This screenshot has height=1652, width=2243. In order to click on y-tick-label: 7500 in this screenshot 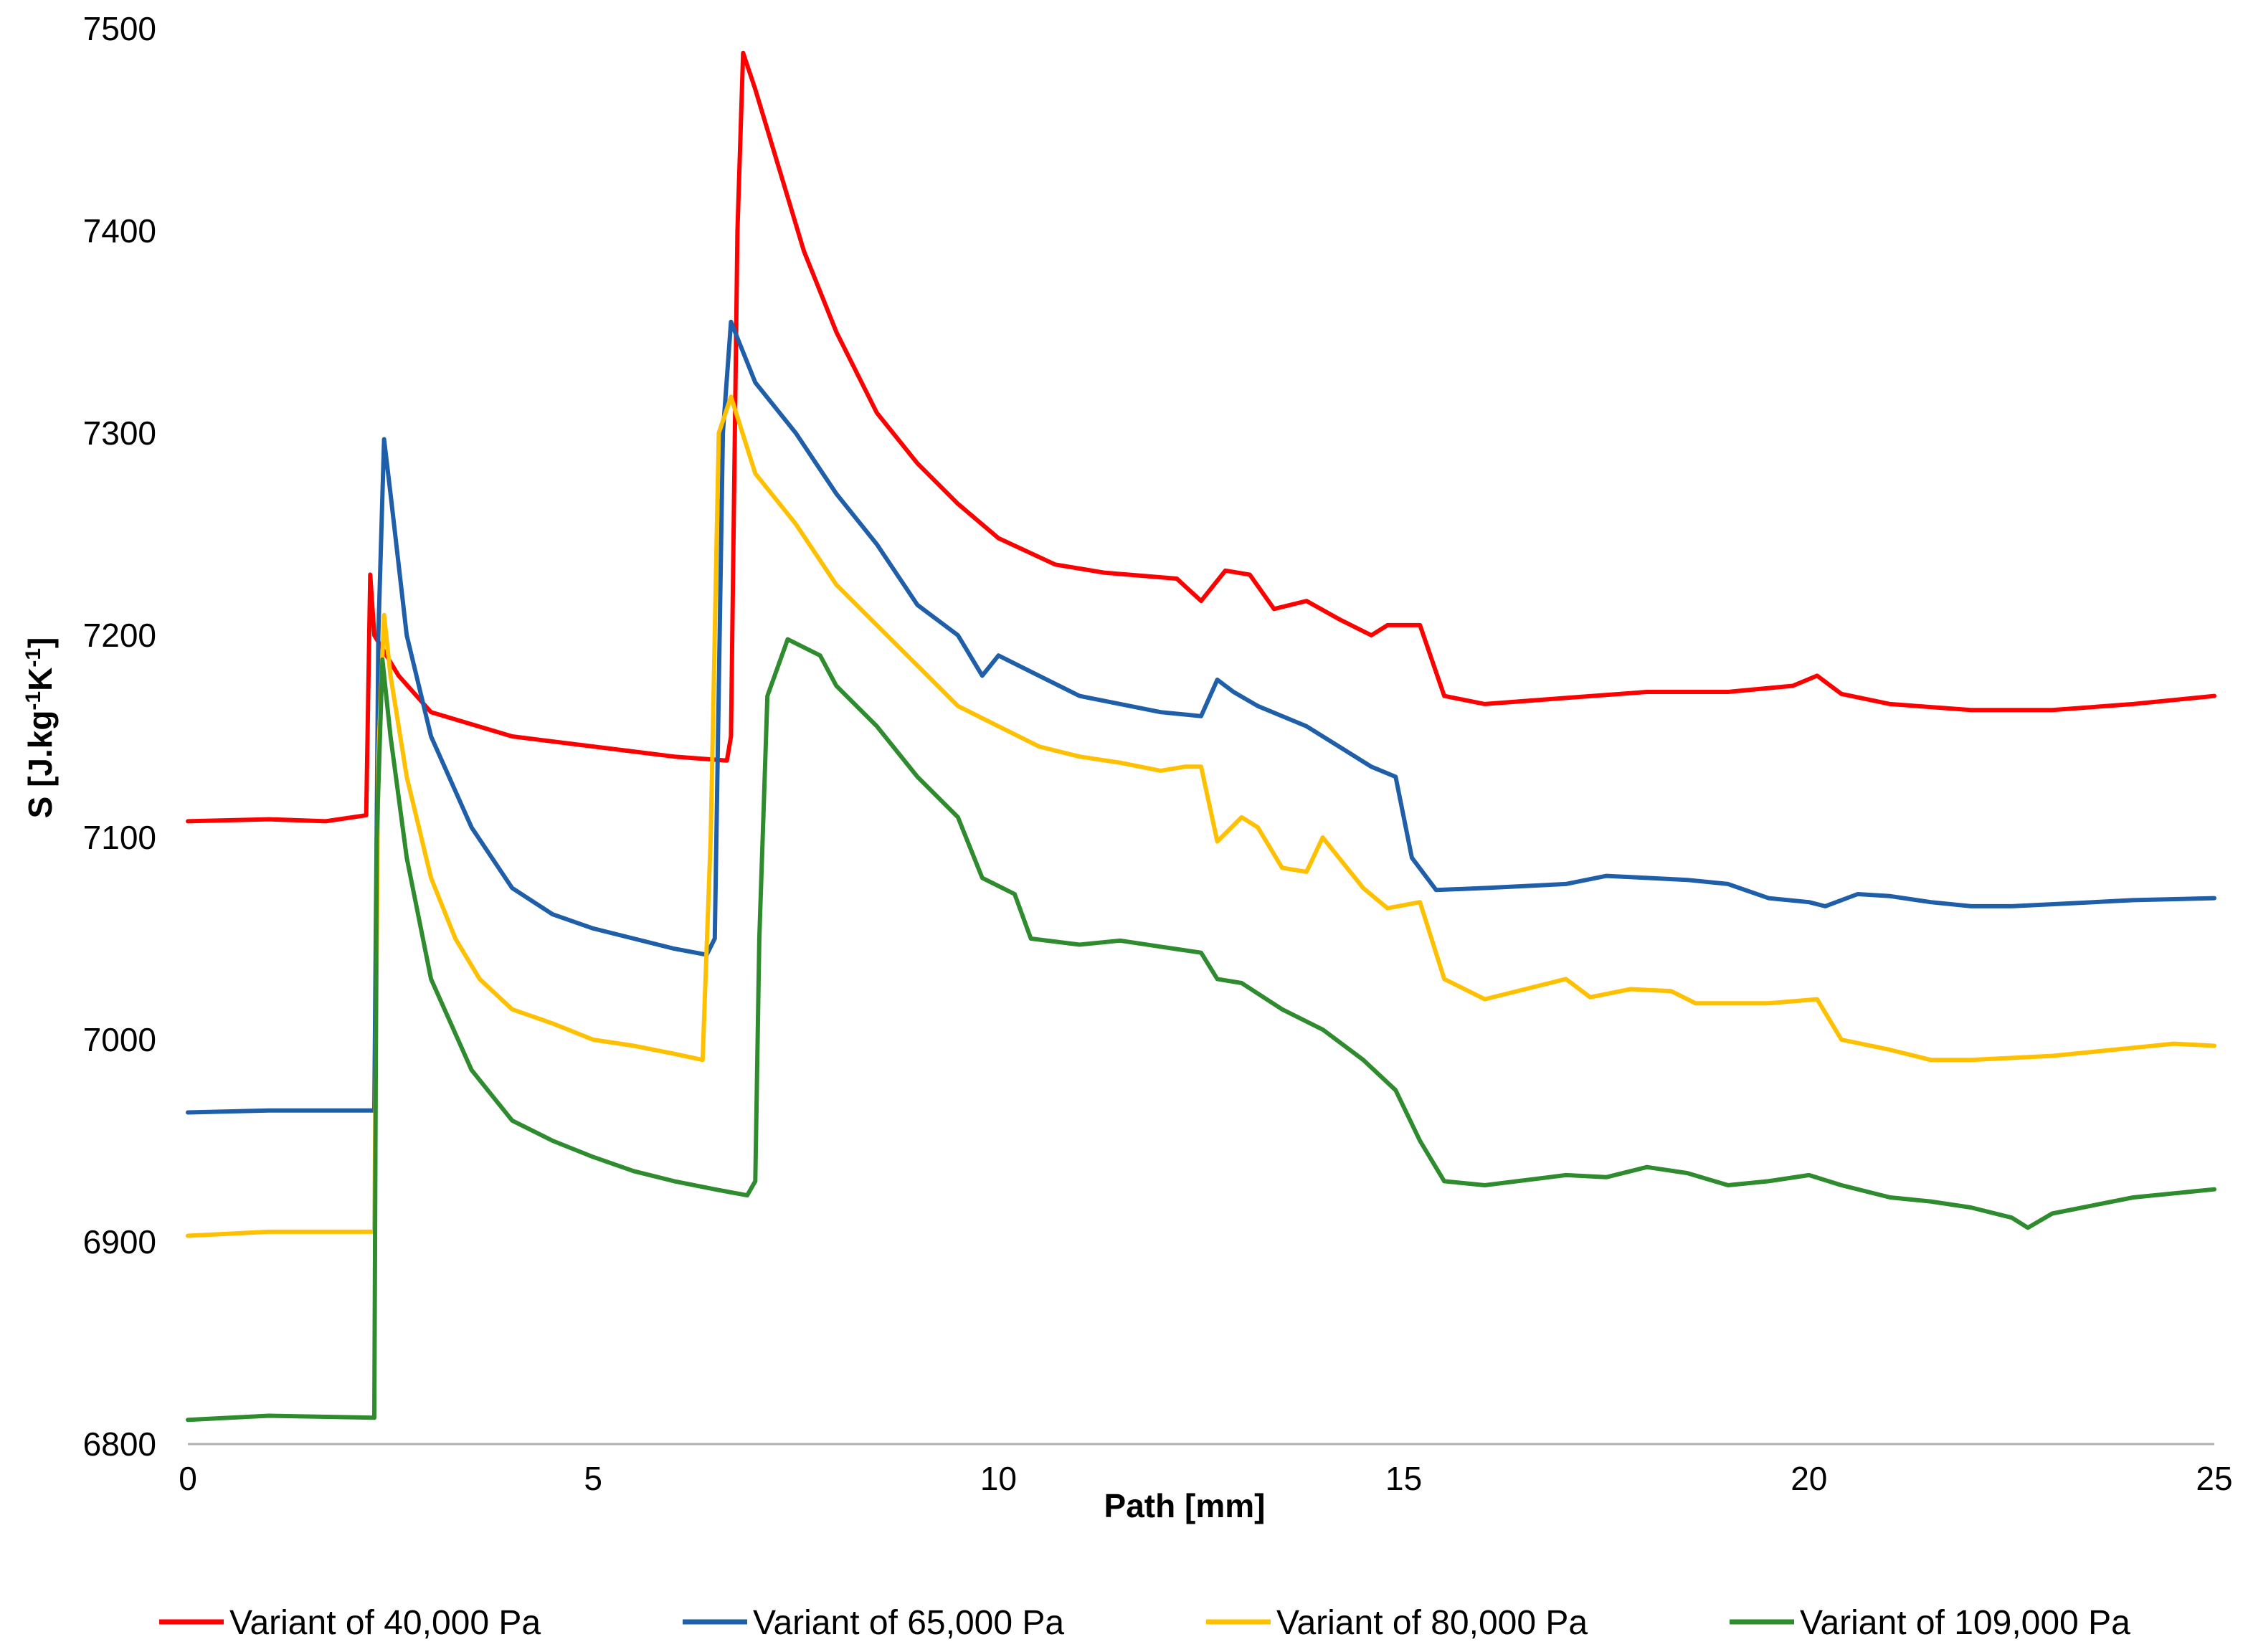, I will do `click(119, 28)`.